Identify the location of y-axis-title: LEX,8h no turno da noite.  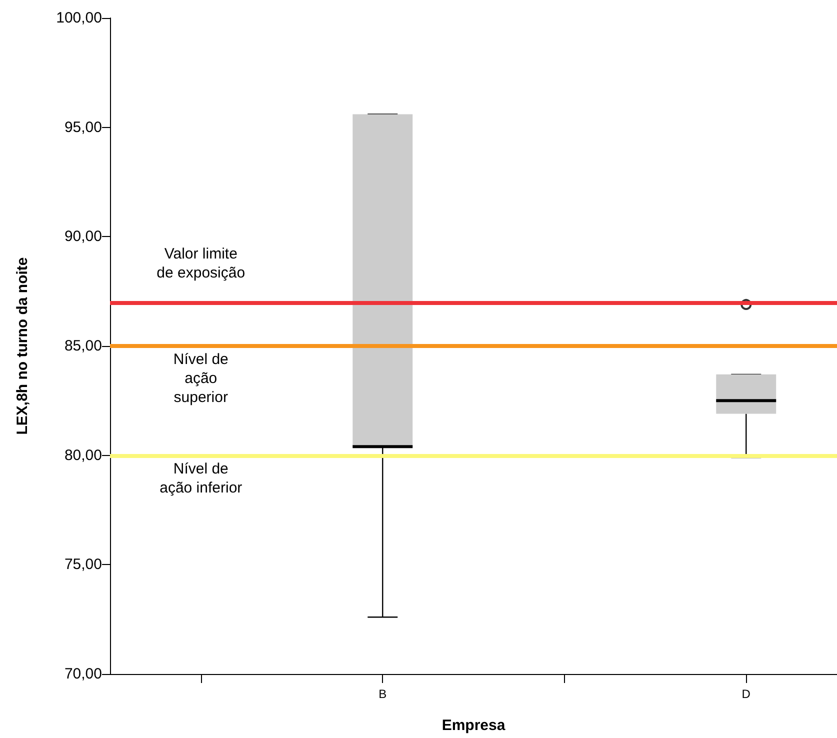
(22, 346).